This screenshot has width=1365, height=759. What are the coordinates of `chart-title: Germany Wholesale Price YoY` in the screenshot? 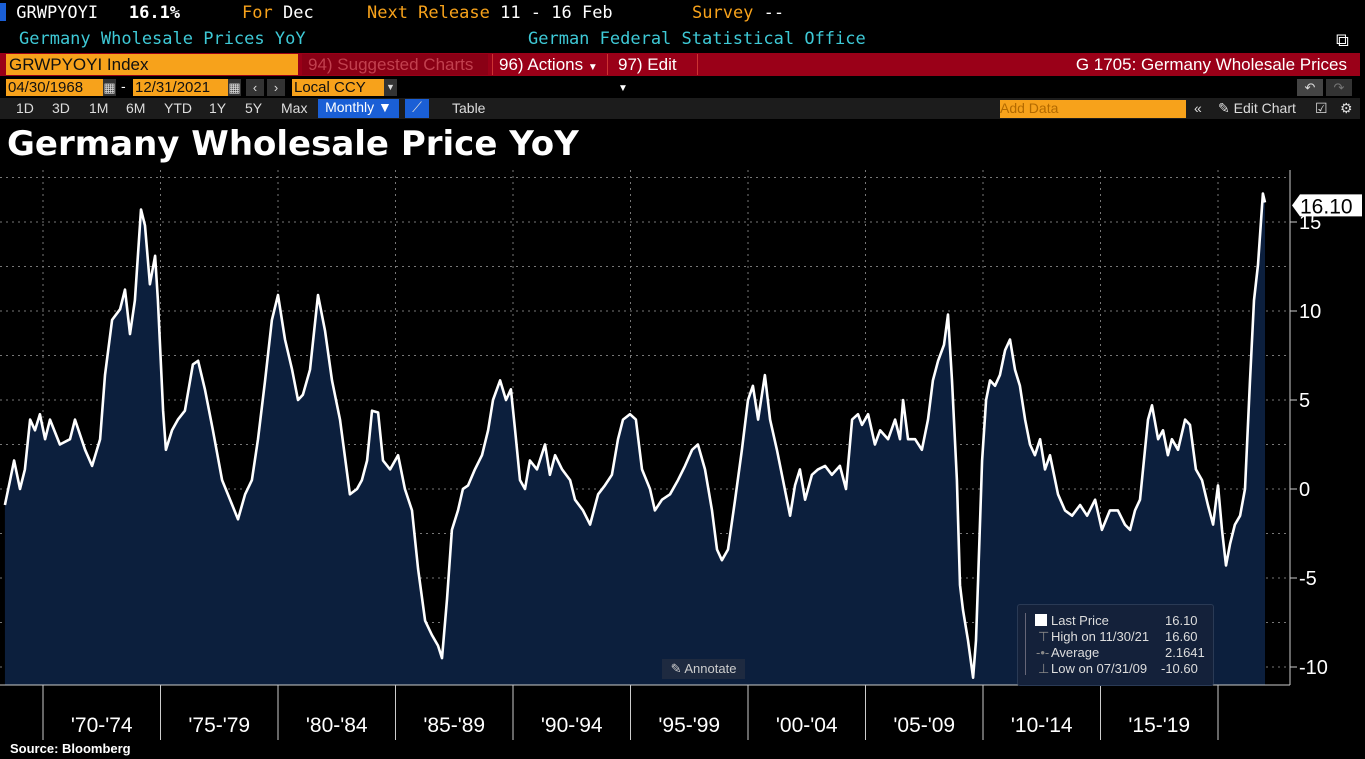 It's located at (293, 144).